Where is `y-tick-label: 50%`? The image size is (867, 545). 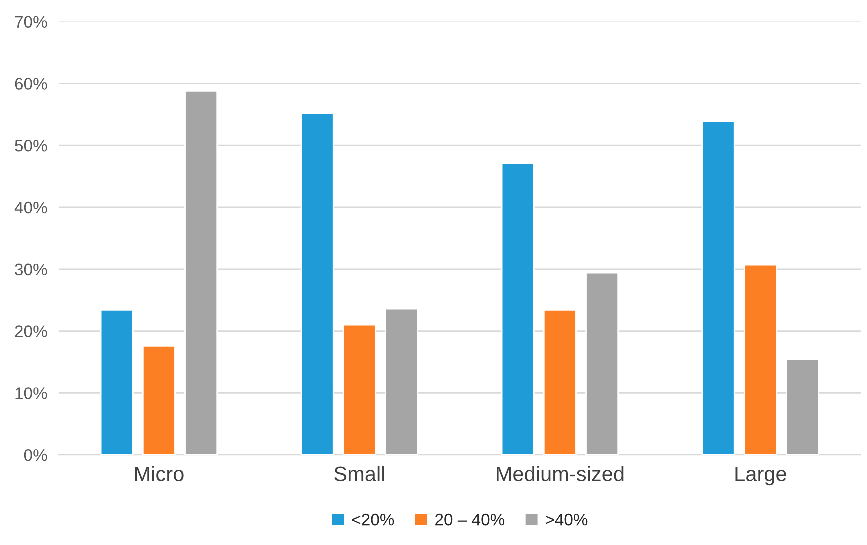
y-tick-label: 50% is located at coordinates (31, 146).